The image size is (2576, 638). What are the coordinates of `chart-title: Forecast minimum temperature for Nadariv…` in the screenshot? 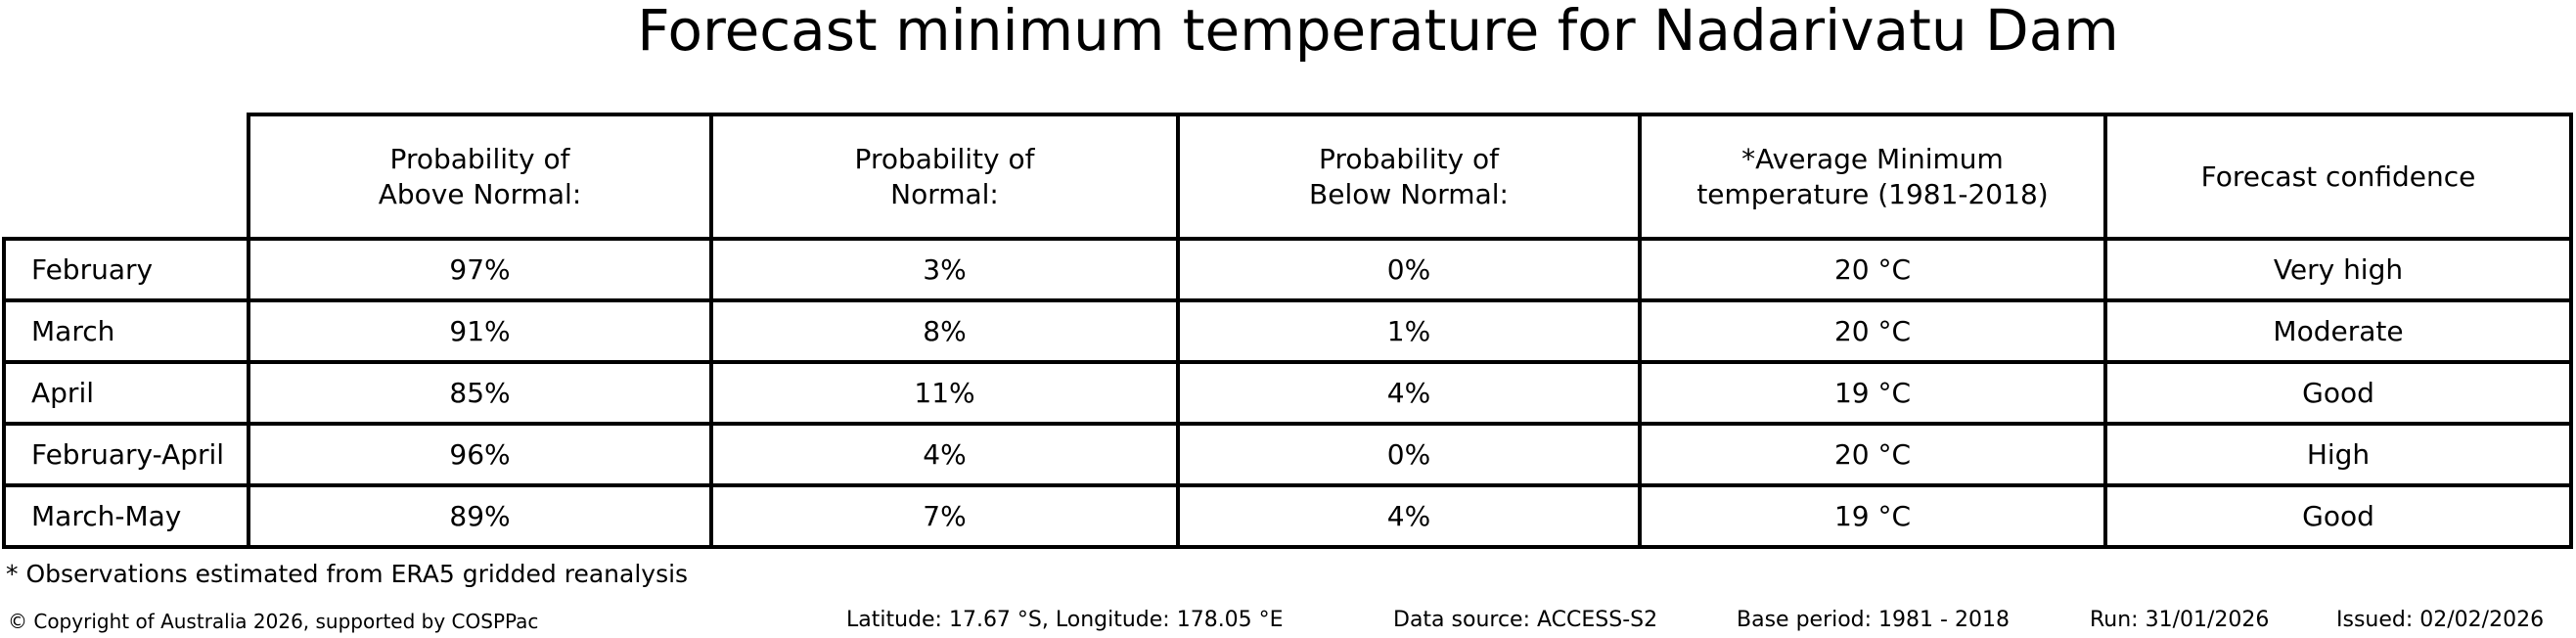 It's located at (1378, 32).